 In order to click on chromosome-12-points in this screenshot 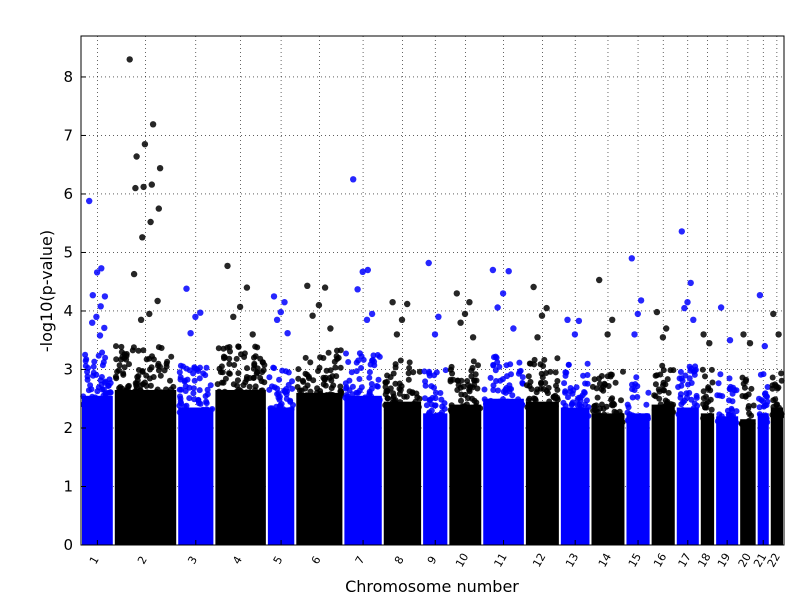, I will do `click(542, 414)`.